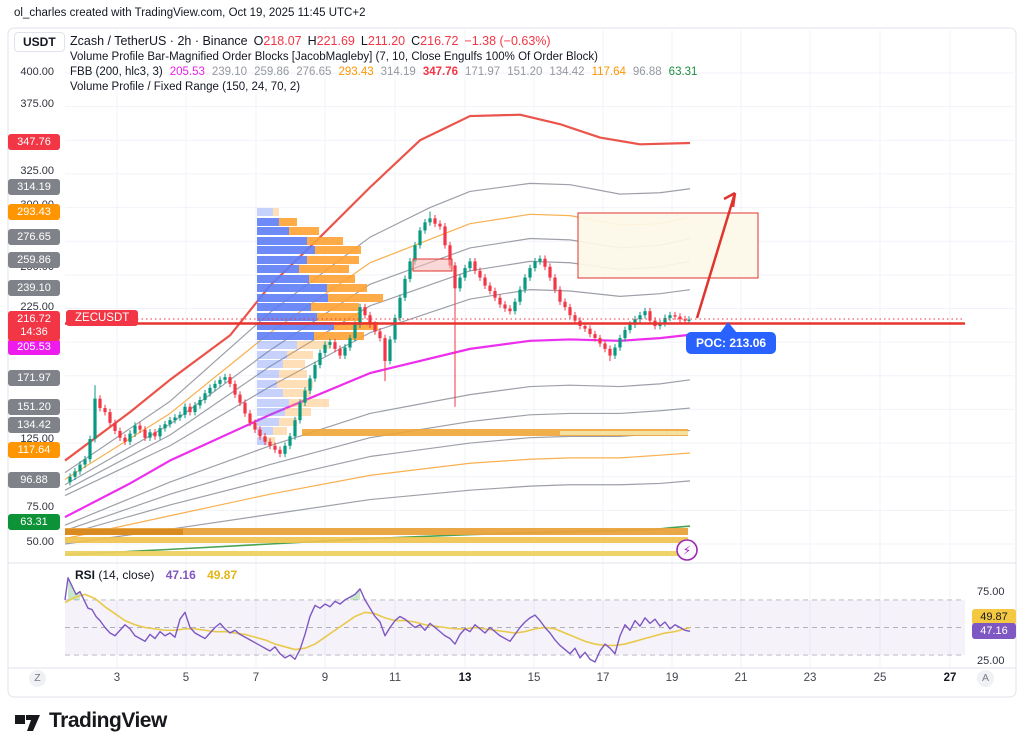 Image resolution: width=1024 pixels, height=751 pixels. I want to click on fbb-value: 171.97, so click(483, 72).